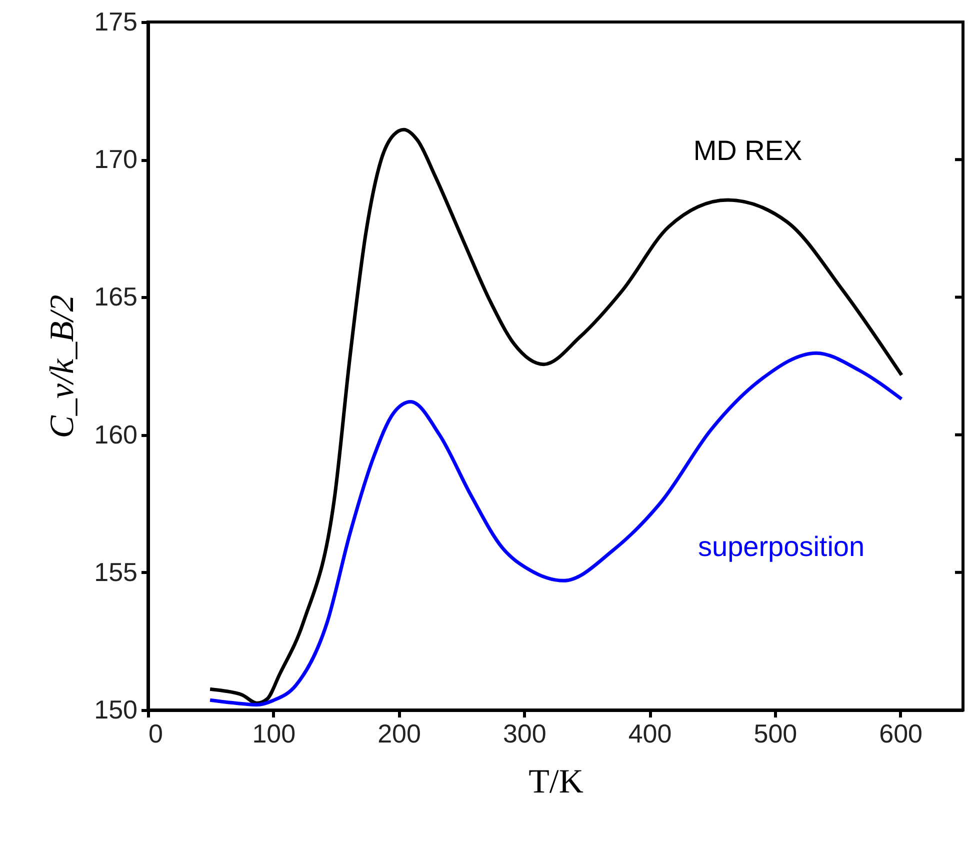  I want to click on x-tick-label: 300, so click(524, 733).